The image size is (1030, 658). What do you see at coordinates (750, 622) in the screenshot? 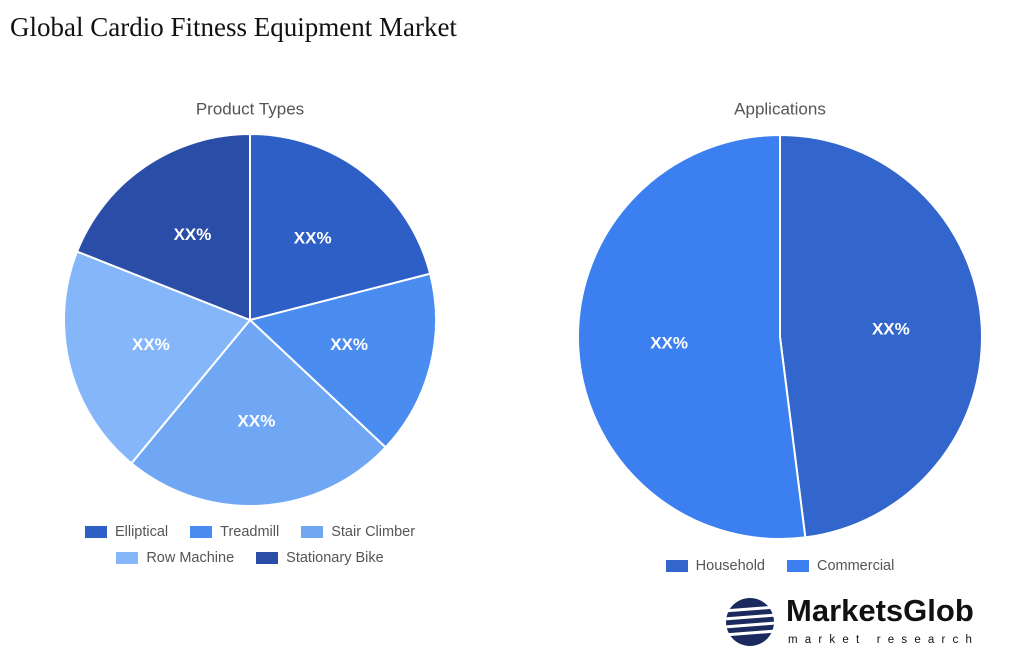
I see `logo-icon` at bounding box center [750, 622].